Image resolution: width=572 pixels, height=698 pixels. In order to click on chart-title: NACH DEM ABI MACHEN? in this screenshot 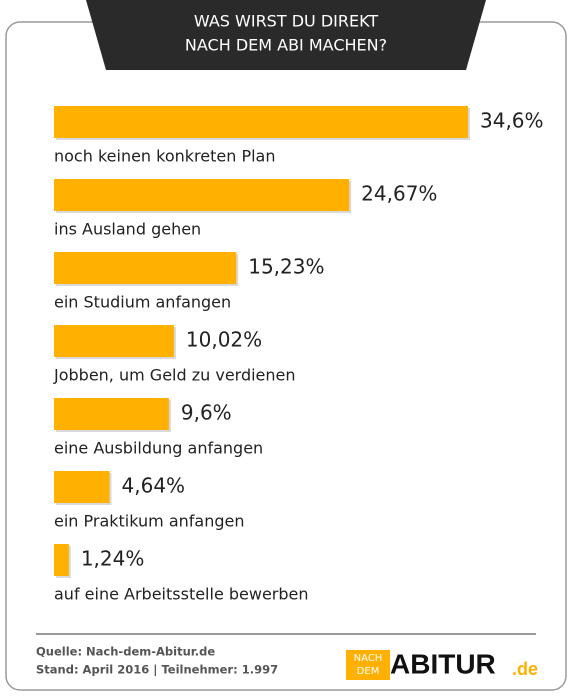, I will do `click(286, 45)`.